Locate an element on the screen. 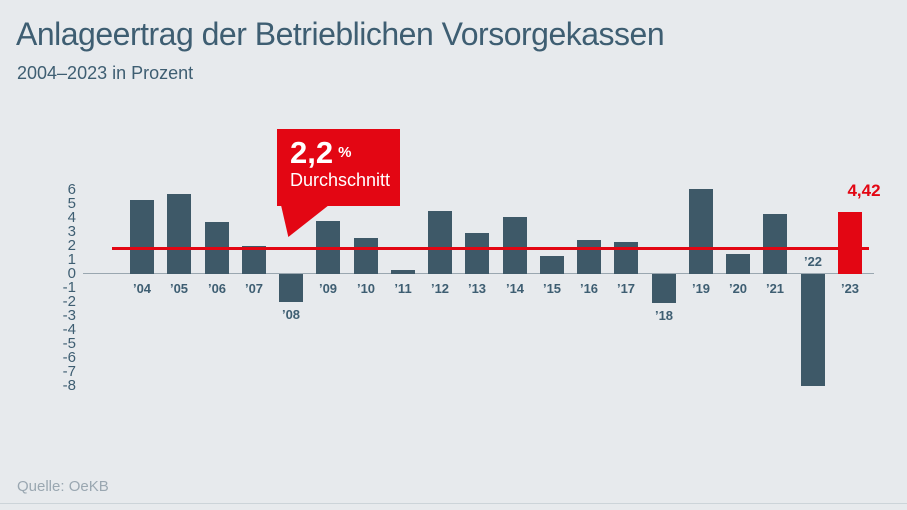 The width and height of the screenshot is (907, 510). y-tick-4: 4 is located at coordinates (71, 217).